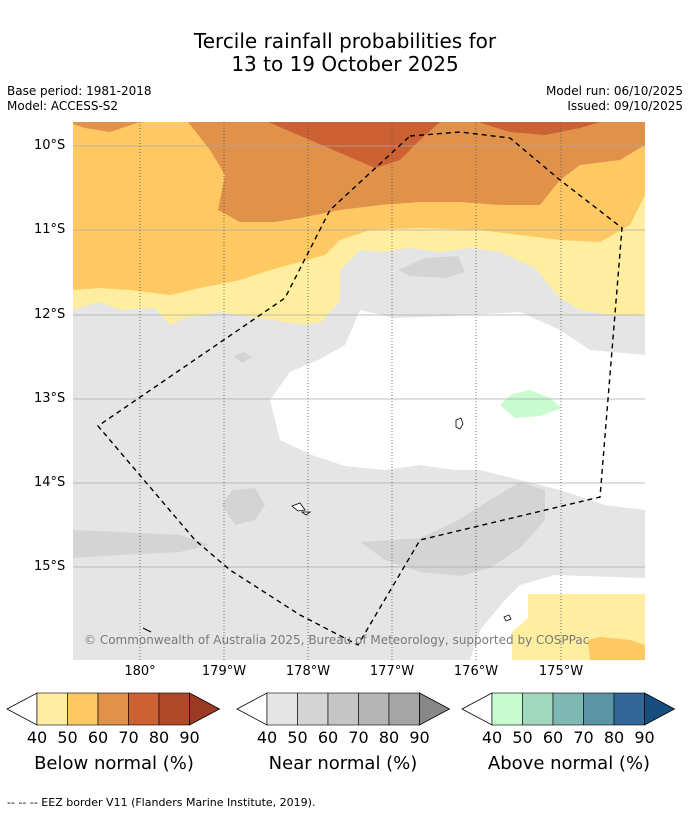 This screenshot has height=816, width=690. I want to click on near-normal-label: Near normal (%), so click(343, 763).